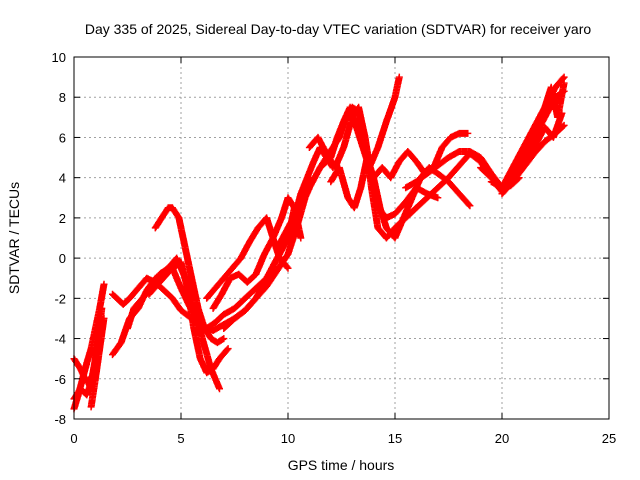 Image resolution: width=640 pixels, height=480 pixels. What do you see at coordinates (62, 258) in the screenshot?
I see `y-tick-label: 0` at bounding box center [62, 258].